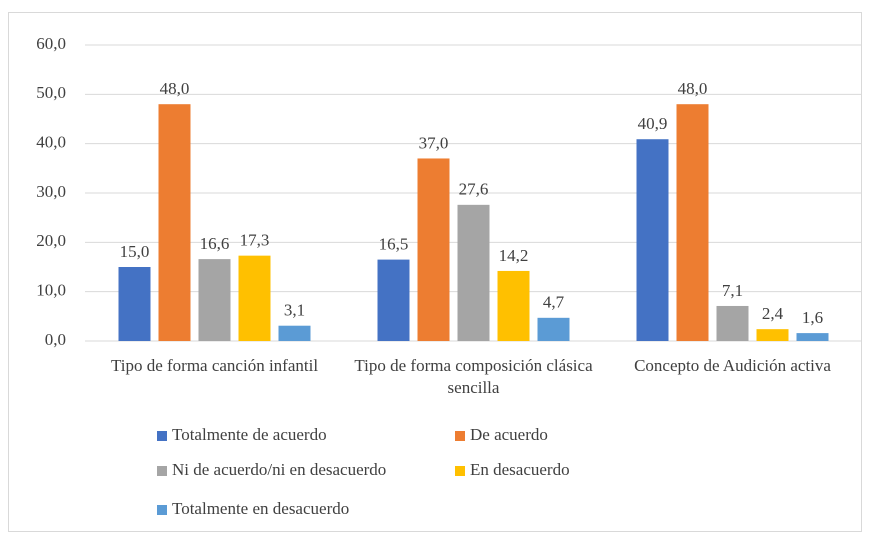 The height and width of the screenshot is (533, 871). I want to click on y-tick-label: 40,0, so click(51, 142).